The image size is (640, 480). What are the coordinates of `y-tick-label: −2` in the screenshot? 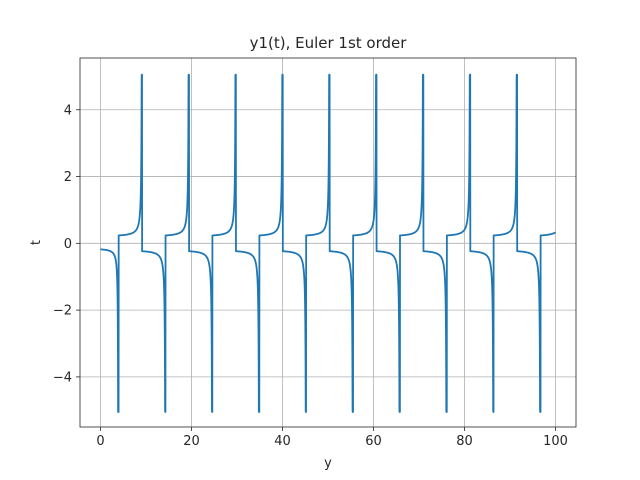 It's located at (62, 311).